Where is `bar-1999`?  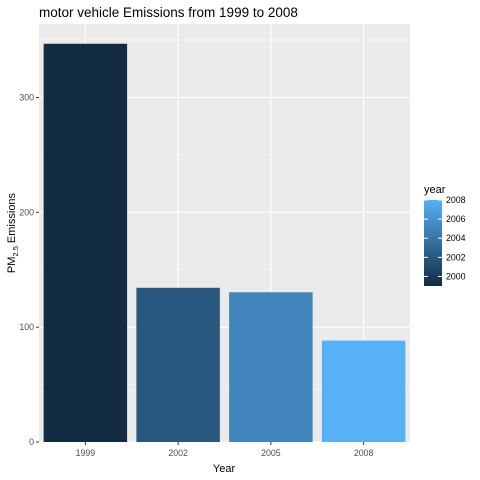
bar-1999 is located at coordinates (85, 242).